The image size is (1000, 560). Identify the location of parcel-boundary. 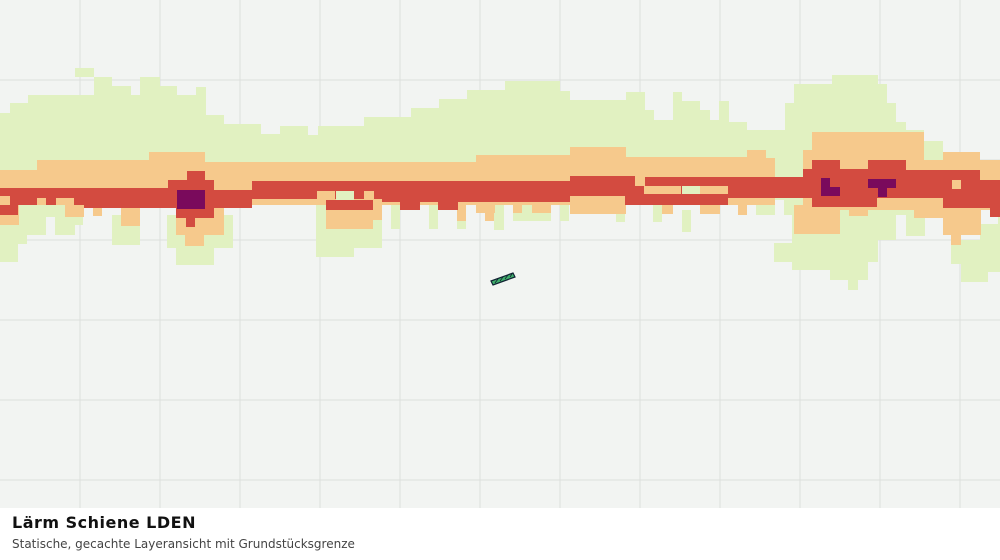
(503, 279).